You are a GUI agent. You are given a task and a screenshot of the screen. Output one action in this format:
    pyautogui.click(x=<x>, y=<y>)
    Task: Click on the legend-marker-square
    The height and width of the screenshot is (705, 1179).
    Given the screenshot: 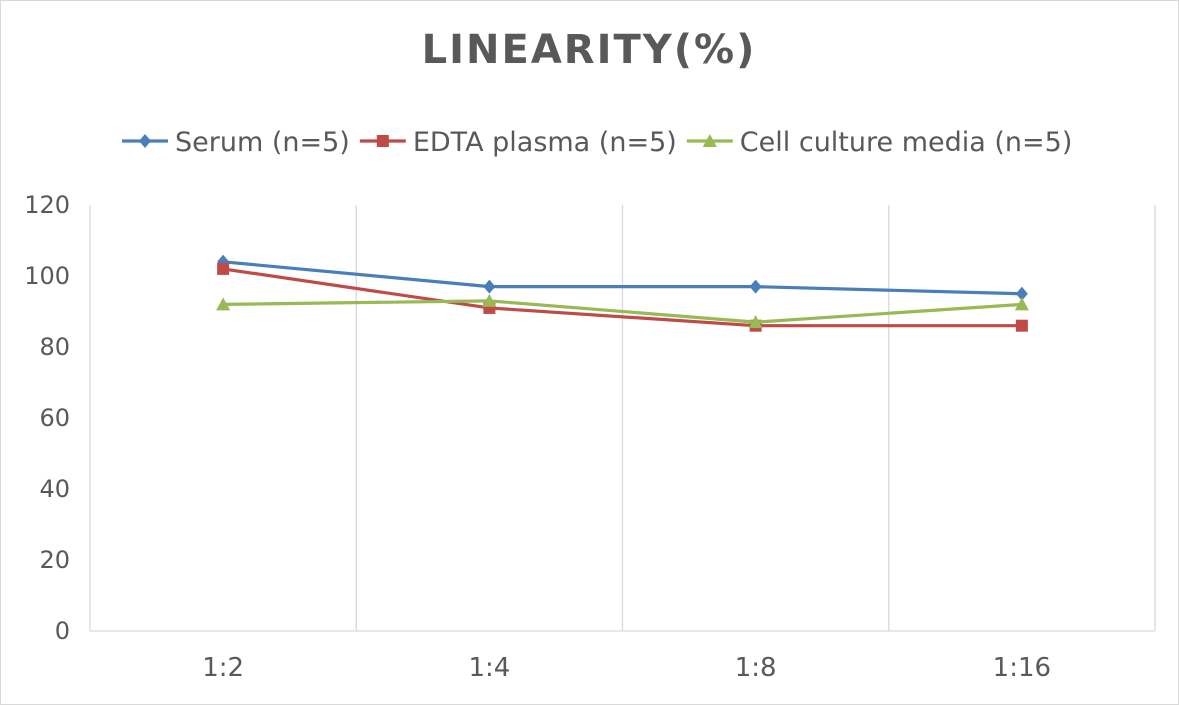 What is the action you would take?
    pyautogui.click(x=382, y=141)
    